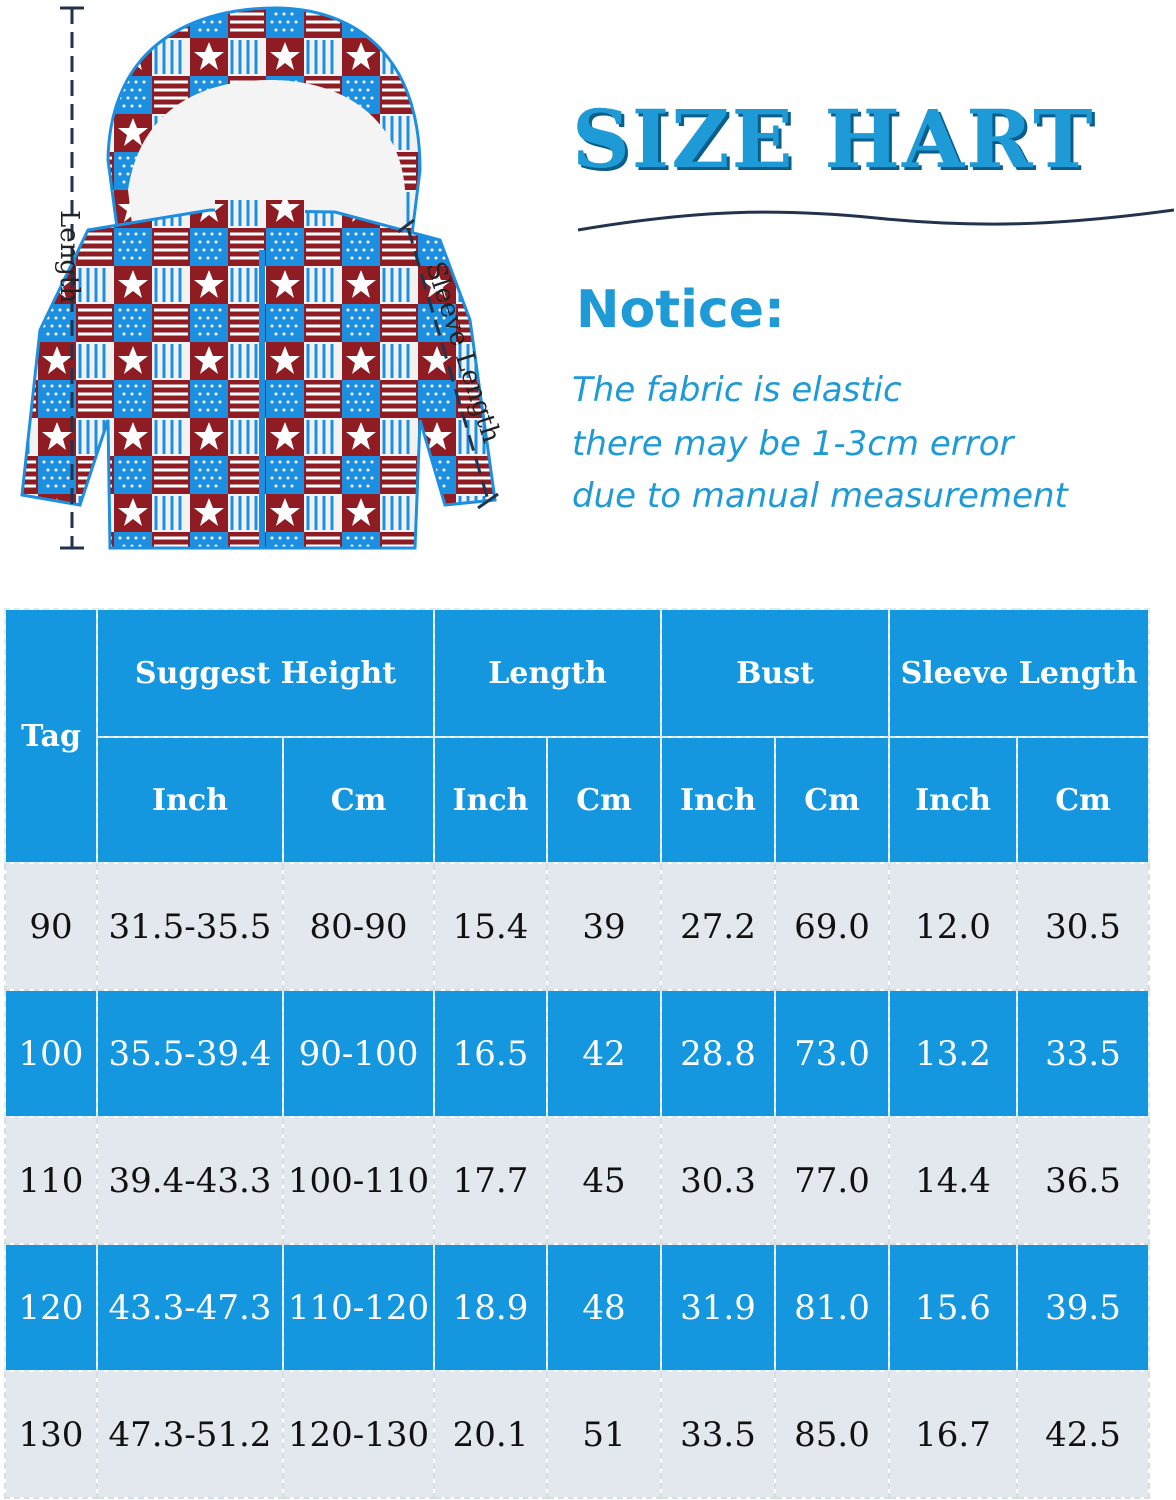 The image size is (1176, 1500). What do you see at coordinates (832, 1053) in the screenshot?
I see `table-cell: 73.0` at bounding box center [832, 1053].